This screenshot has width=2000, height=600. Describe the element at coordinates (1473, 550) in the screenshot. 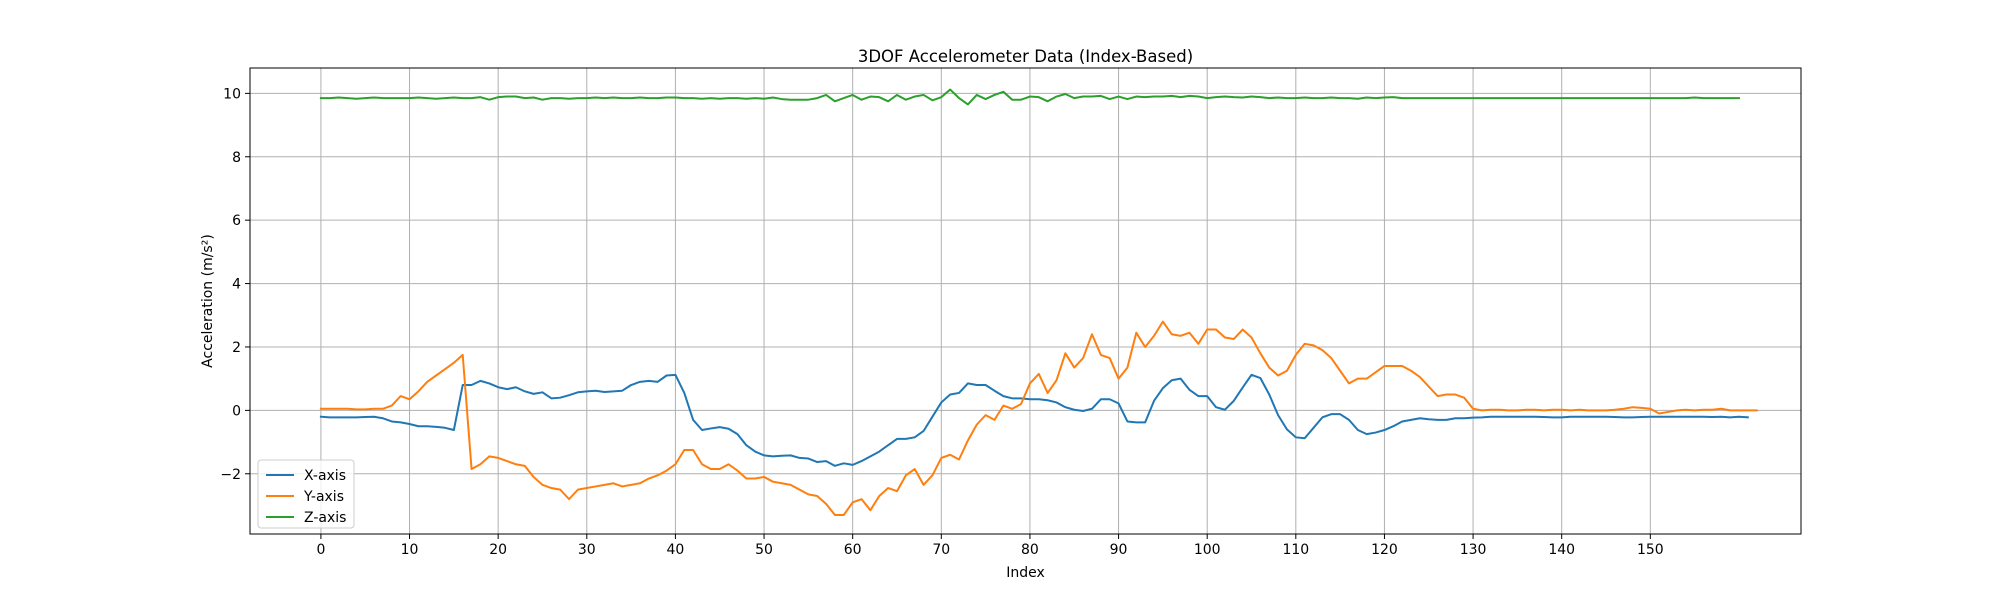

I see `x-tick-label: 130` at that location.